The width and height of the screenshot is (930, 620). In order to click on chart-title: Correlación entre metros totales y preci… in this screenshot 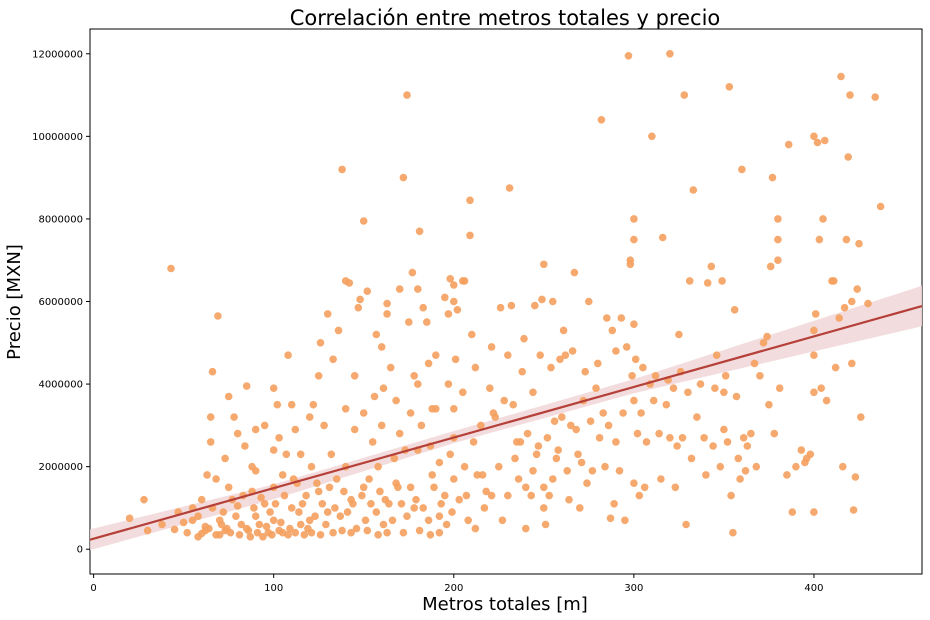, I will do `click(505, 18)`.